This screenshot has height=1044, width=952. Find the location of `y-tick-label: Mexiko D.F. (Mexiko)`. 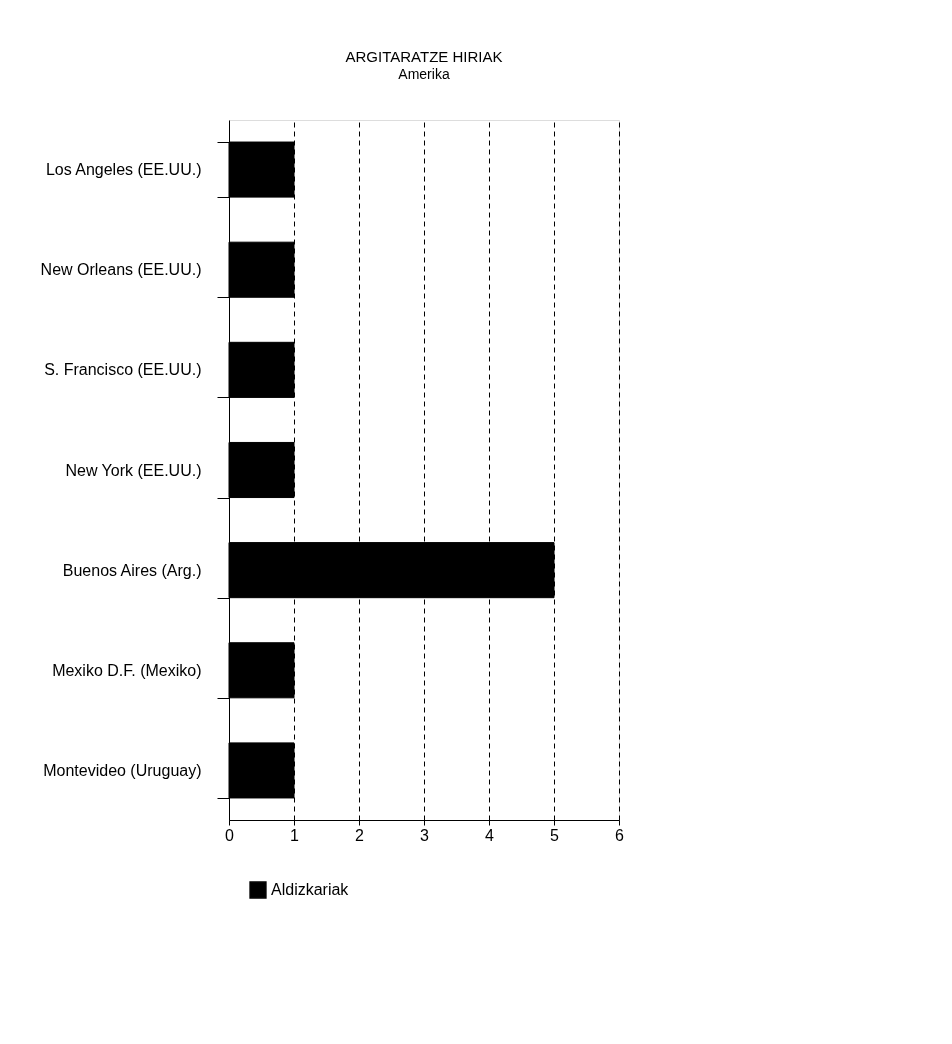

y-tick-label: Mexiko D.F. (Mexiko) is located at coordinates (127, 670).